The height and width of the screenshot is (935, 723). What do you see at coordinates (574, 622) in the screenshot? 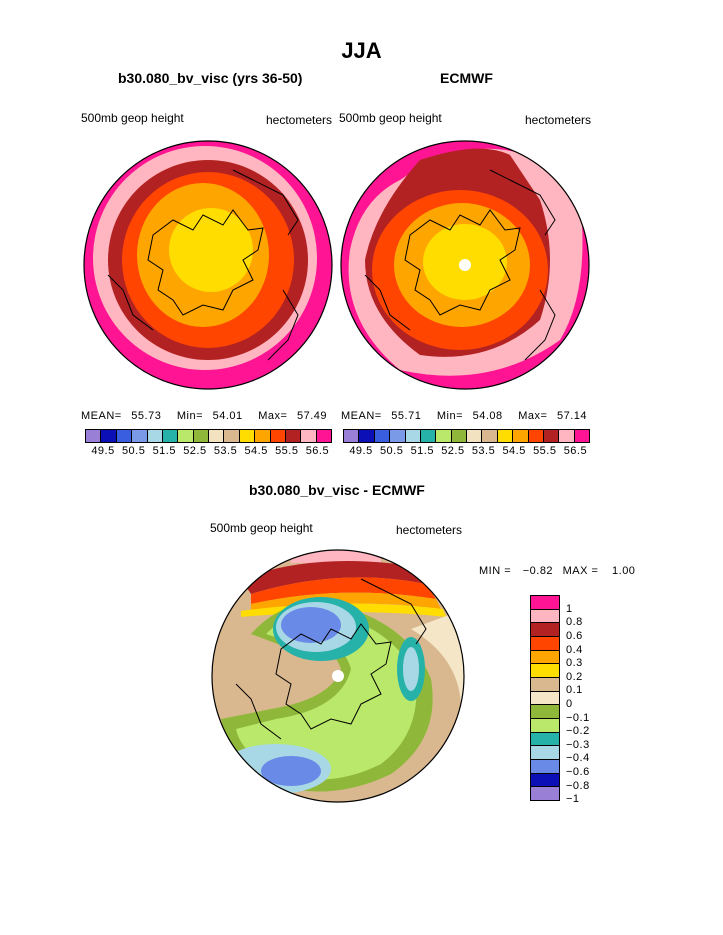
I see `colorbar-tick-label: 0.8` at bounding box center [574, 622].